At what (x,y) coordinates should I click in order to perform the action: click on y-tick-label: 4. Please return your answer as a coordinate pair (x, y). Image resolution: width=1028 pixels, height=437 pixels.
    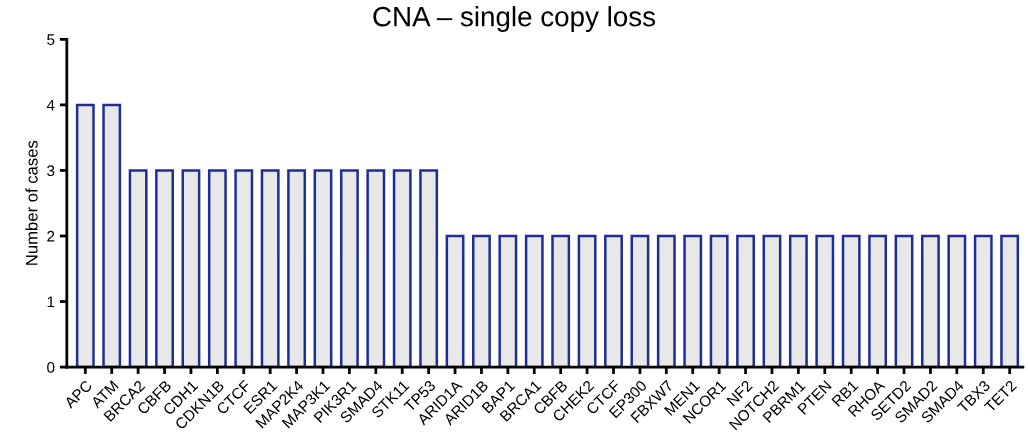
    Looking at the image, I should click on (50, 105).